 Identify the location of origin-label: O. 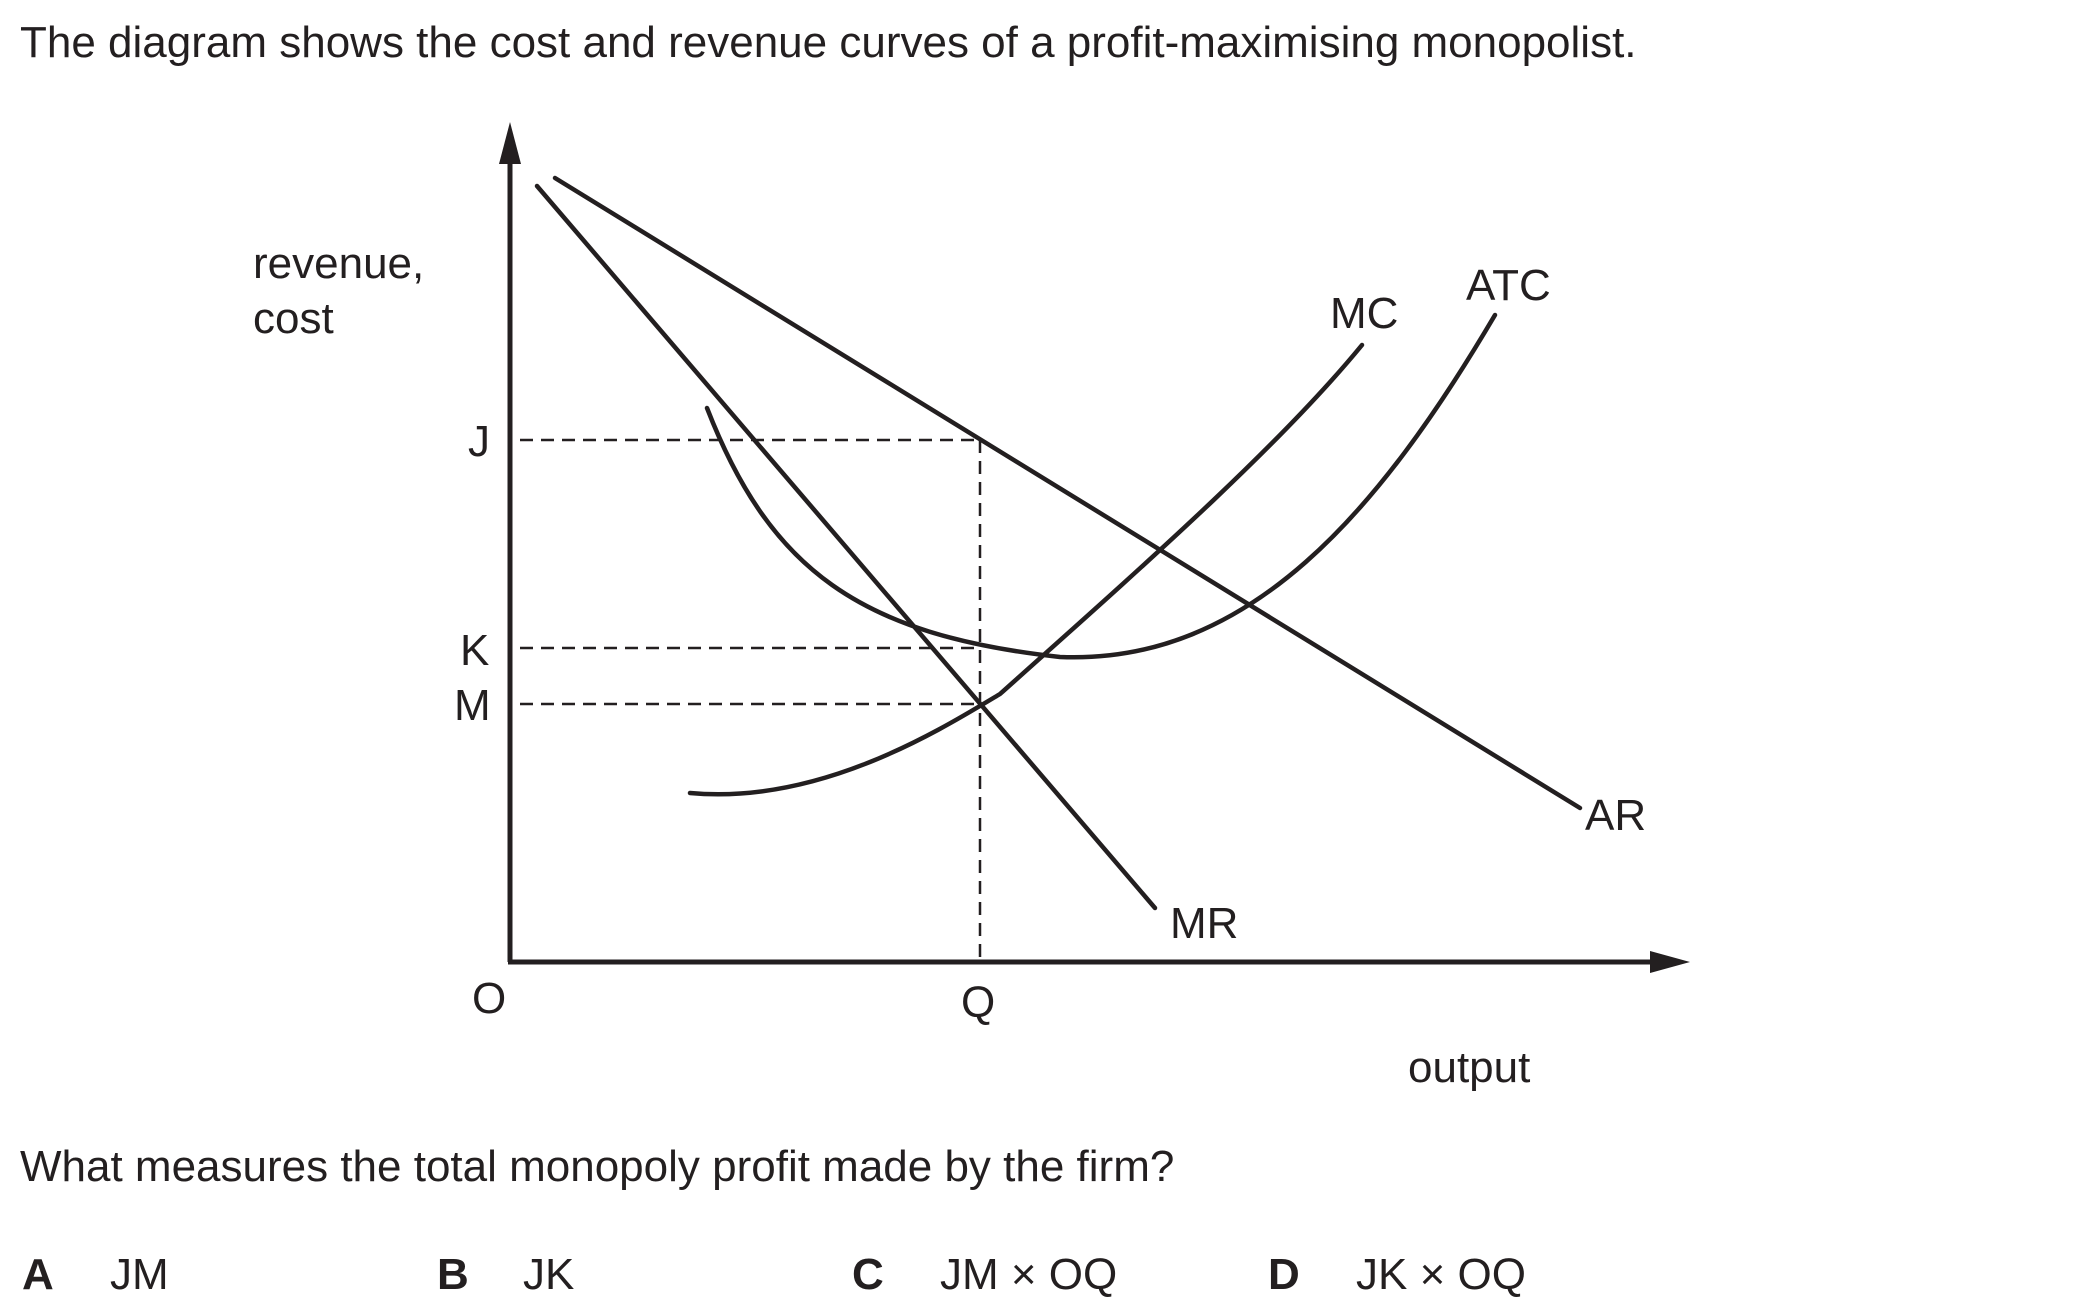
(489, 998).